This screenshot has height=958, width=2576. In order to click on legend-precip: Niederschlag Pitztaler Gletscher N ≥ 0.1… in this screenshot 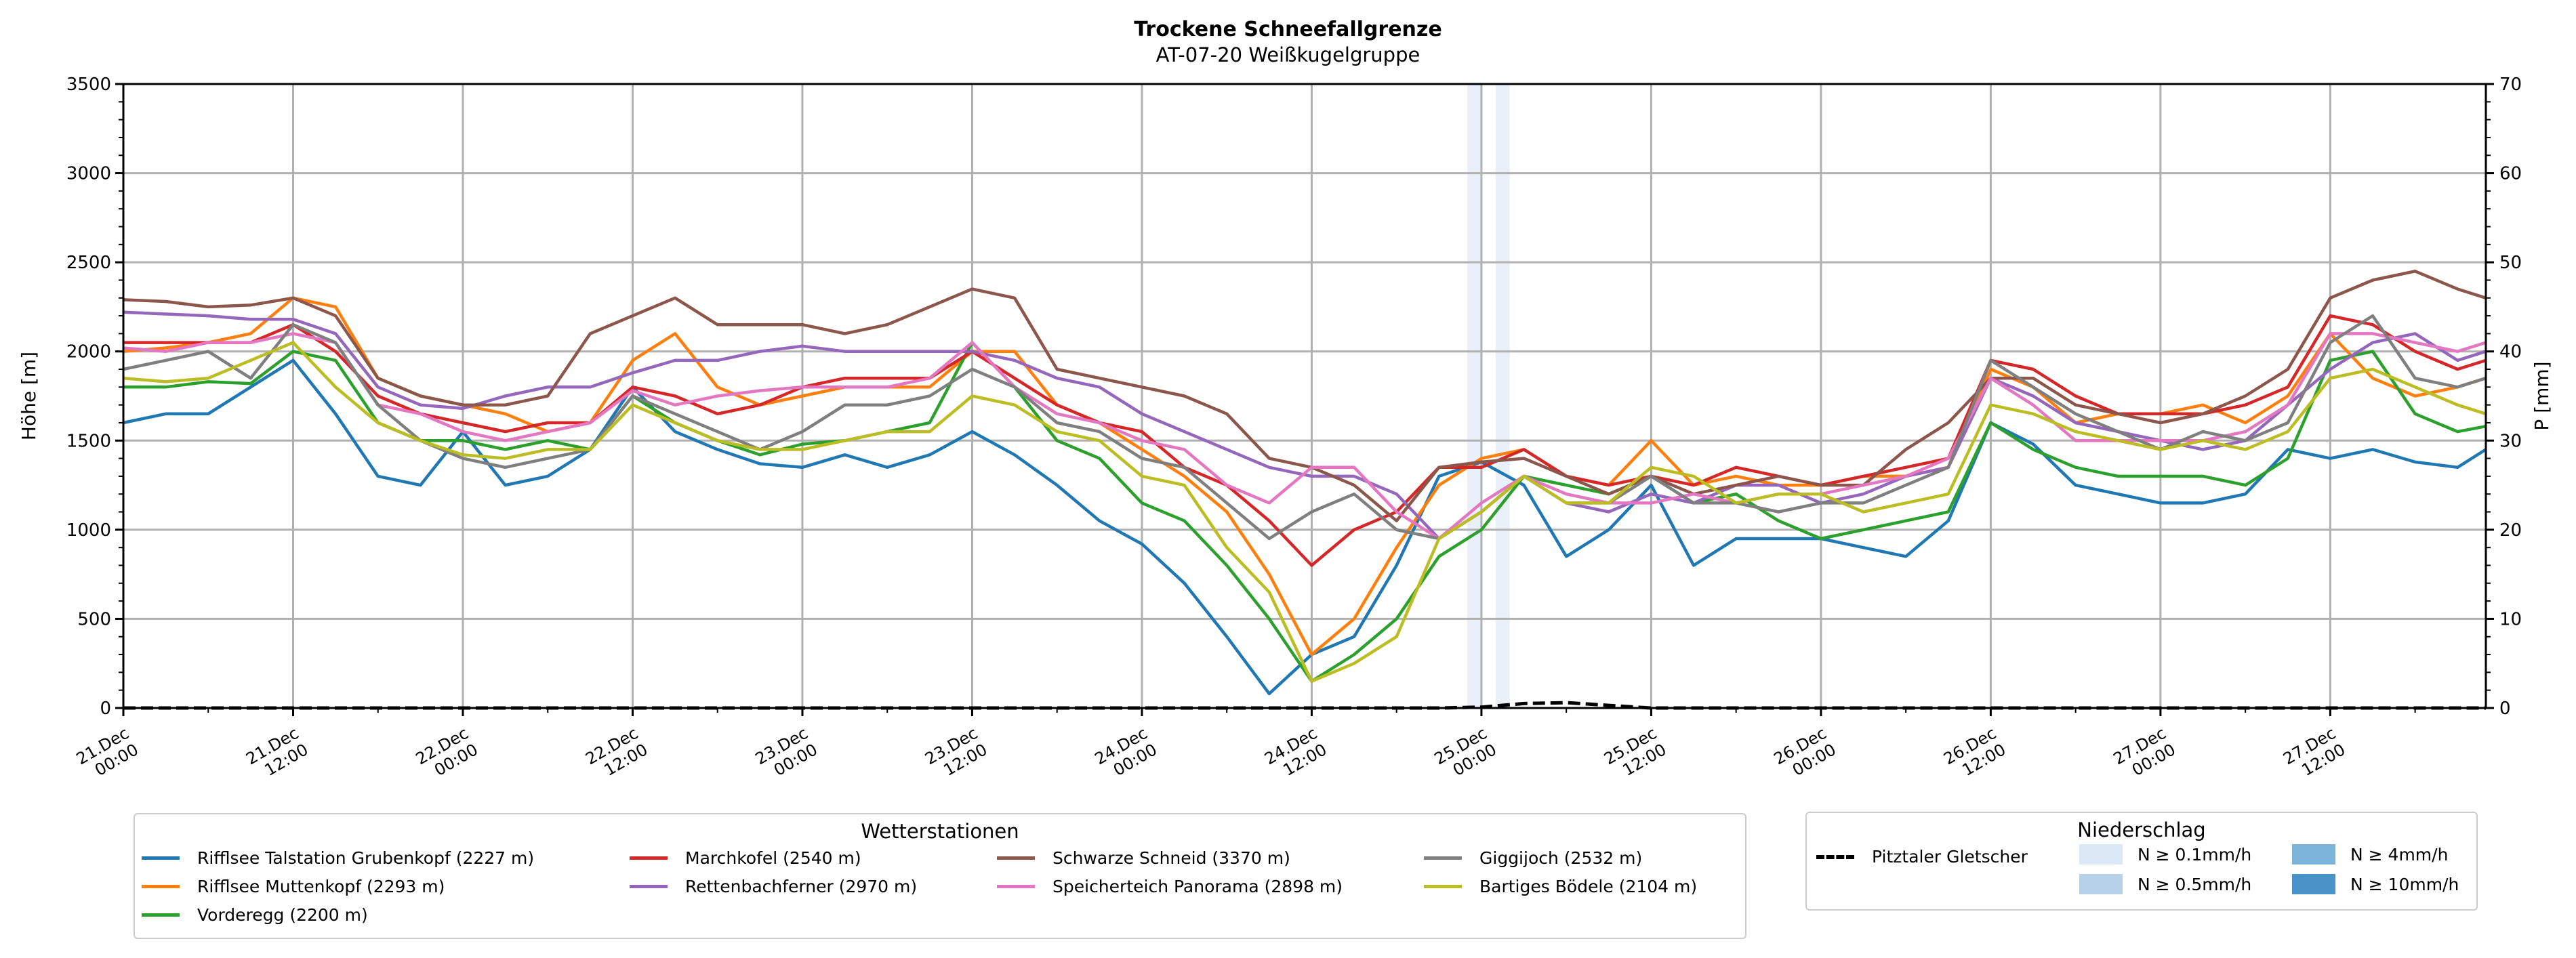, I will do `click(2142, 861)`.